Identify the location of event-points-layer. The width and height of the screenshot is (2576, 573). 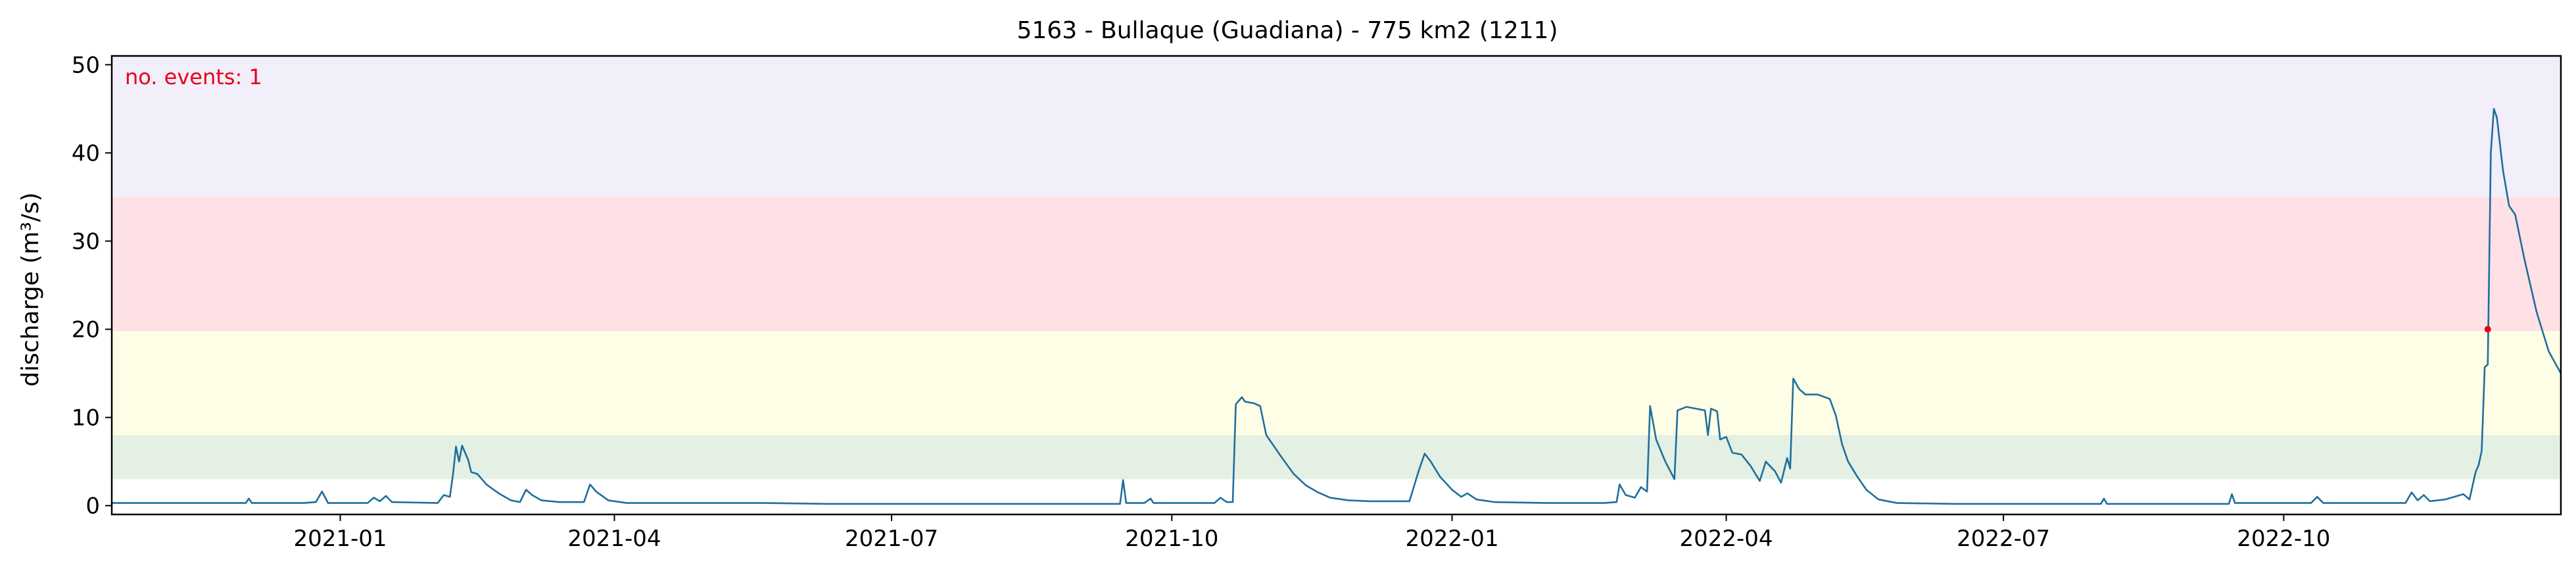
(2488, 329).